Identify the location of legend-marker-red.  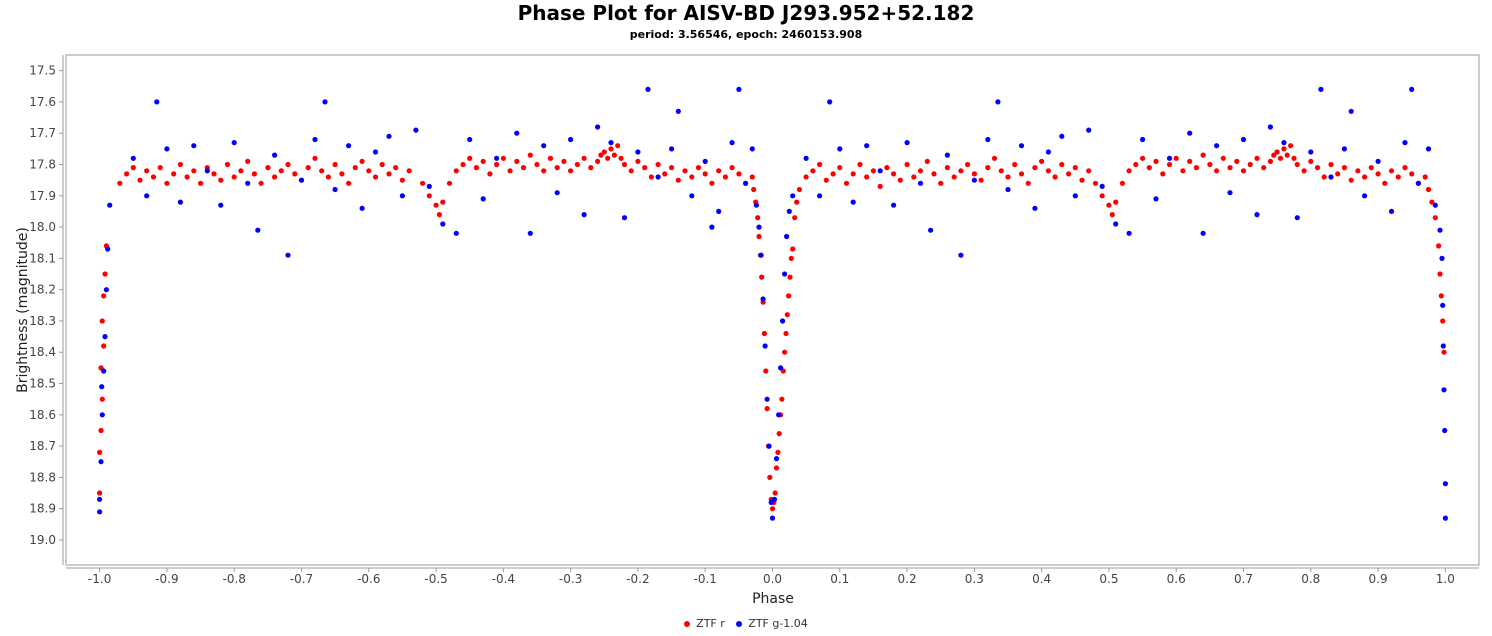
(687, 624).